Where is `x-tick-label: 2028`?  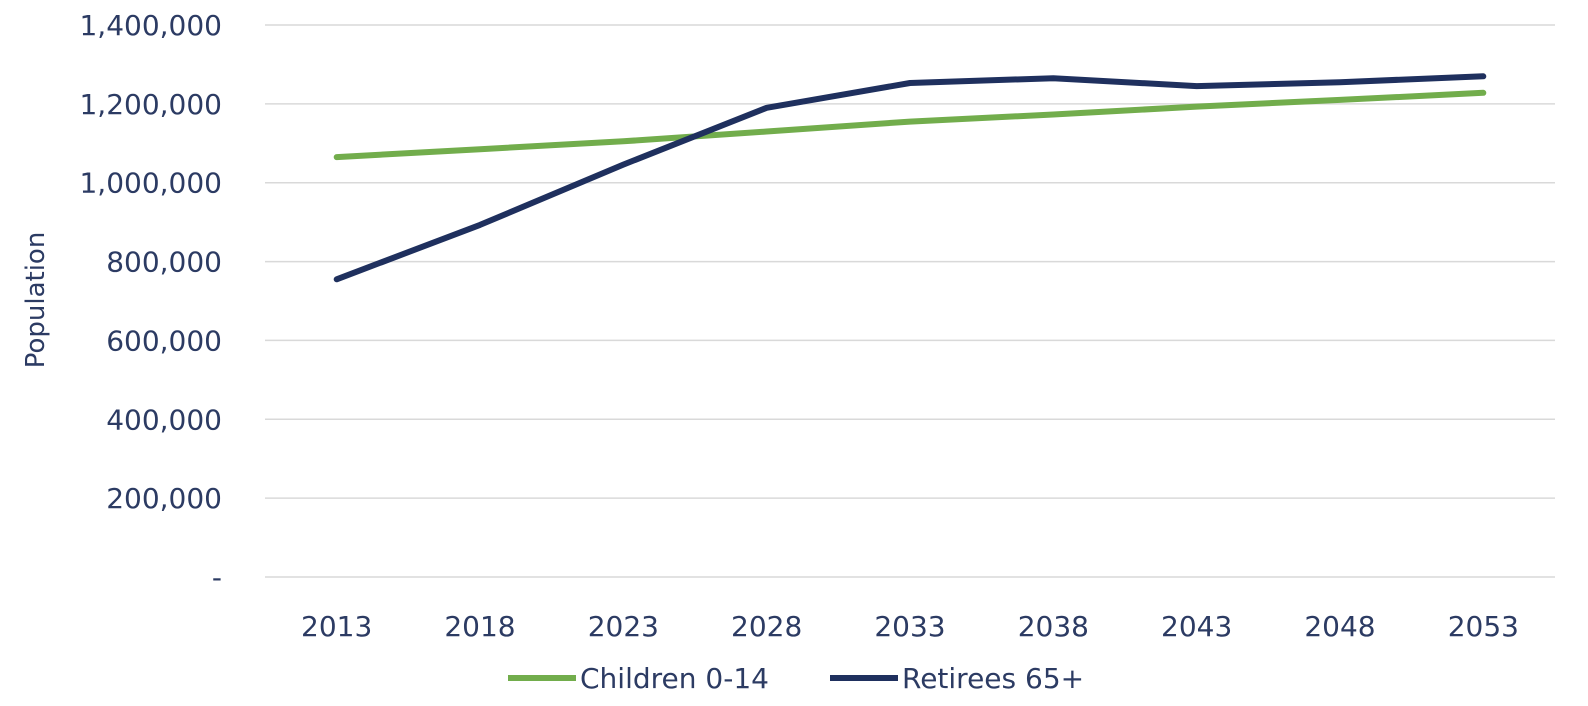
x-tick-label: 2028 is located at coordinates (766, 626).